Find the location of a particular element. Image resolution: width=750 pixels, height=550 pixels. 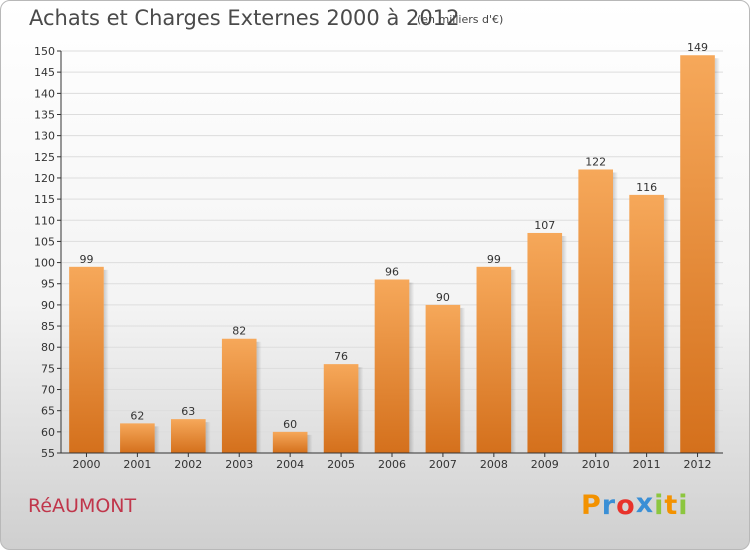

y-tick-label: 90 is located at coordinates (48, 305).